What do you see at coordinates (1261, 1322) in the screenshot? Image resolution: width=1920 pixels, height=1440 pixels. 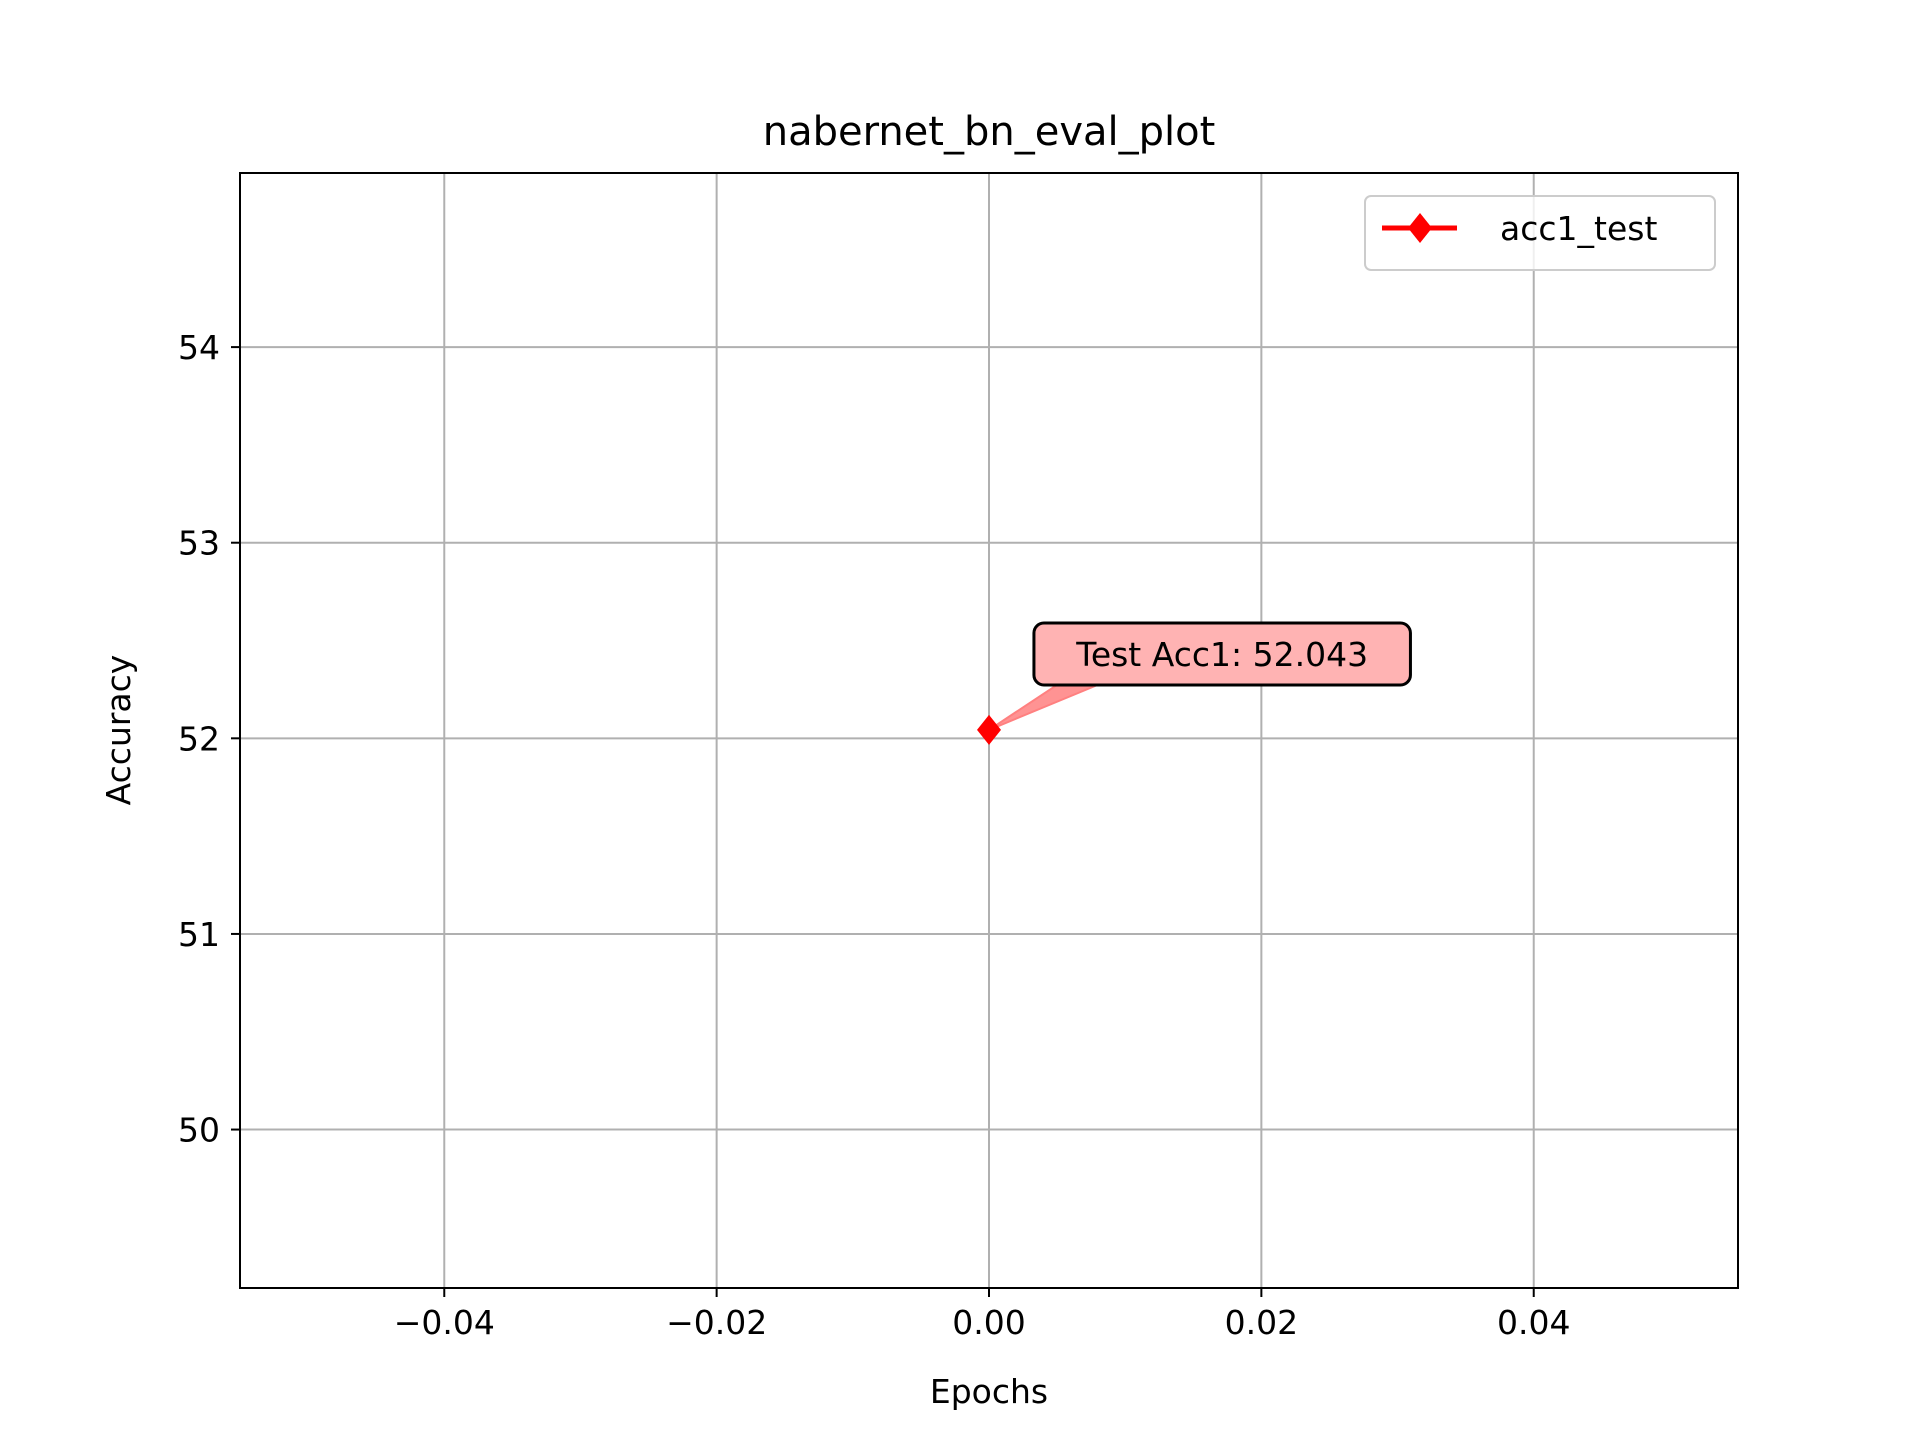 I see `x-tick-label: 0.02` at bounding box center [1261, 1322].